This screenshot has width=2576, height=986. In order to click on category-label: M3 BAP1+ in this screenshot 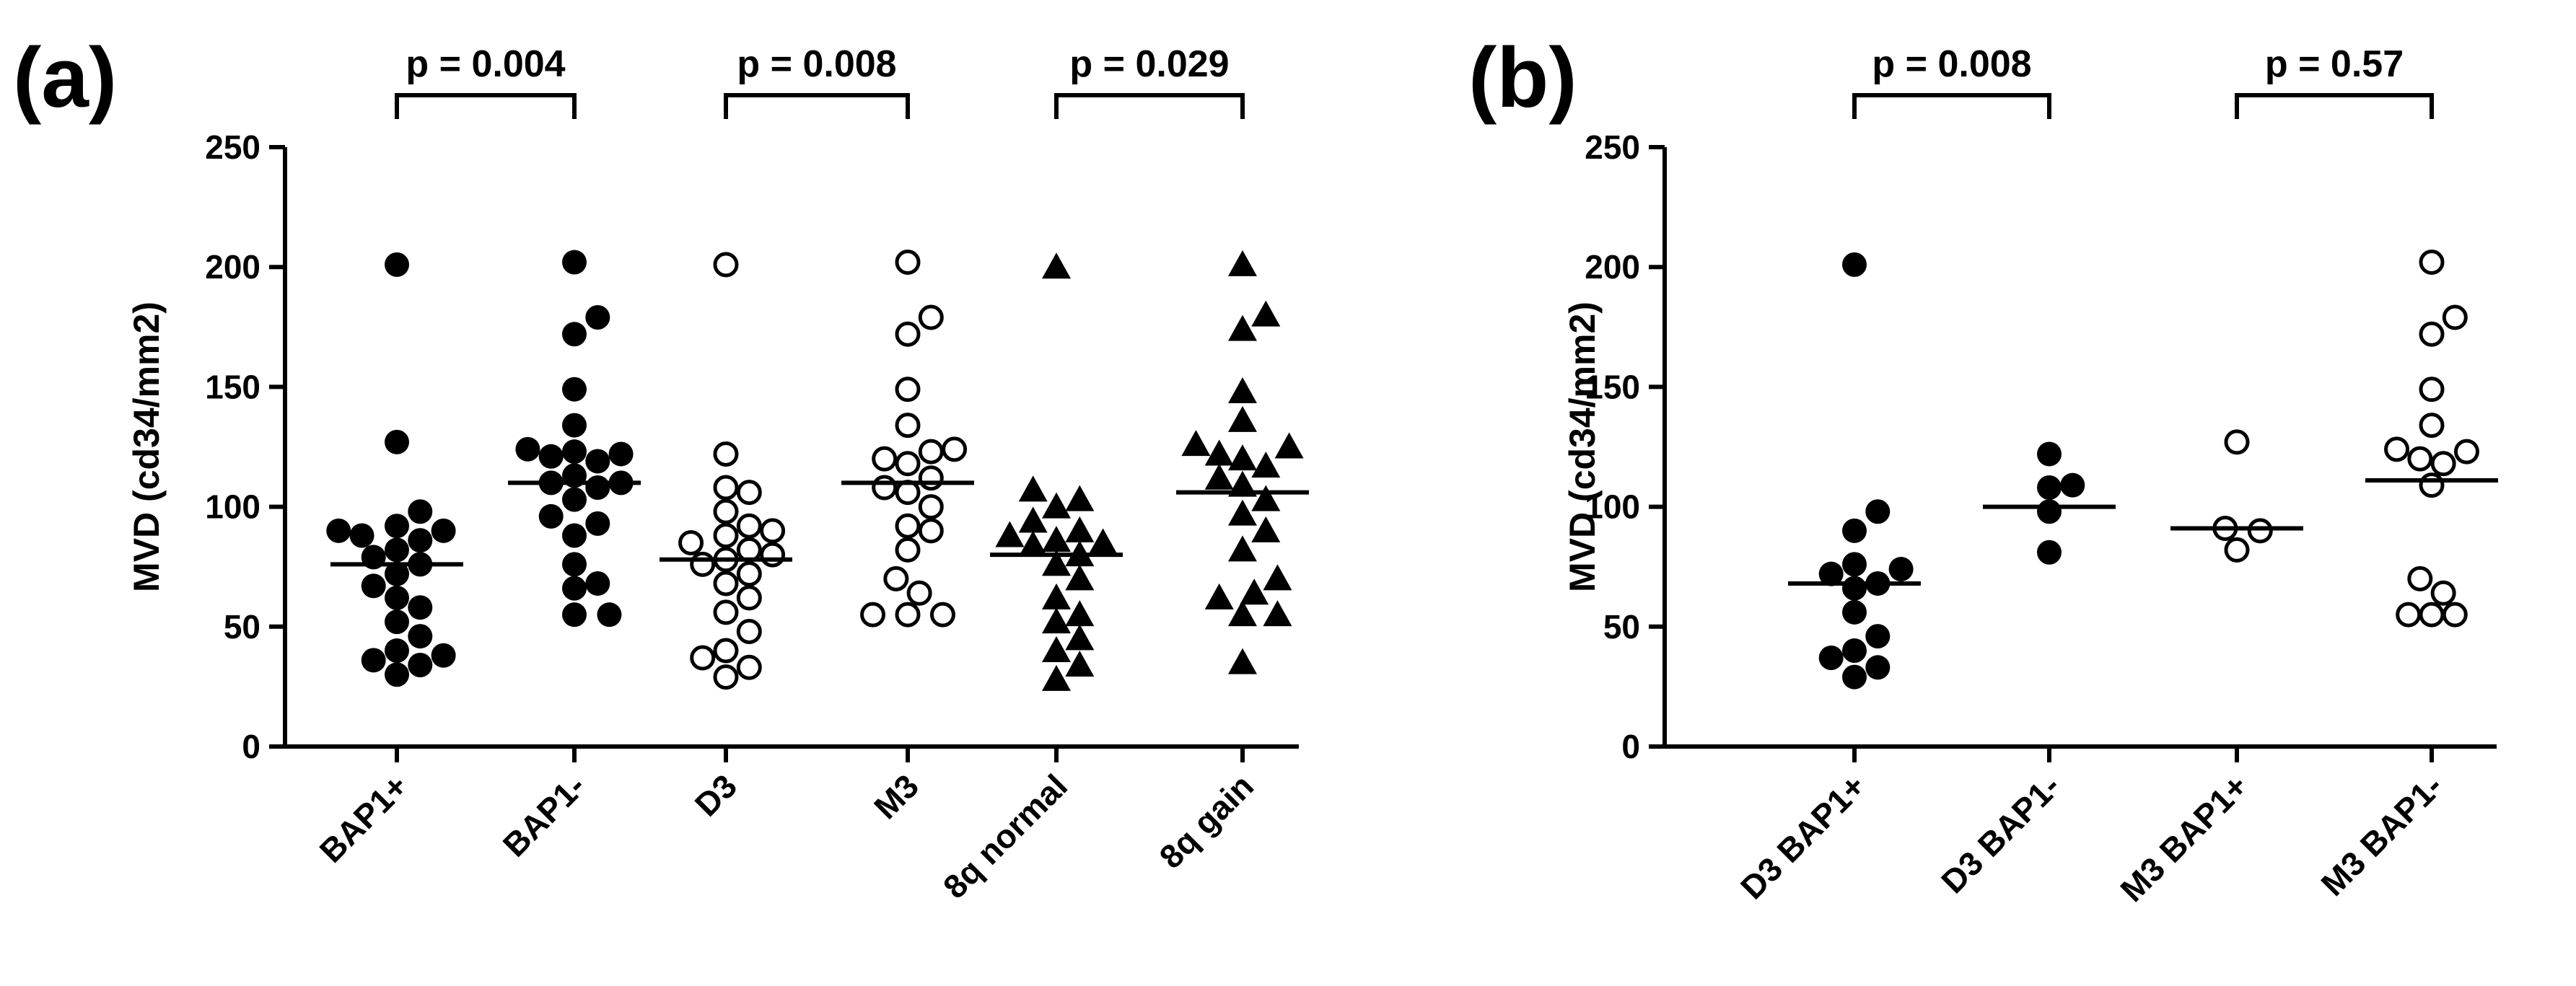, I will do `click(2184, 838)`.